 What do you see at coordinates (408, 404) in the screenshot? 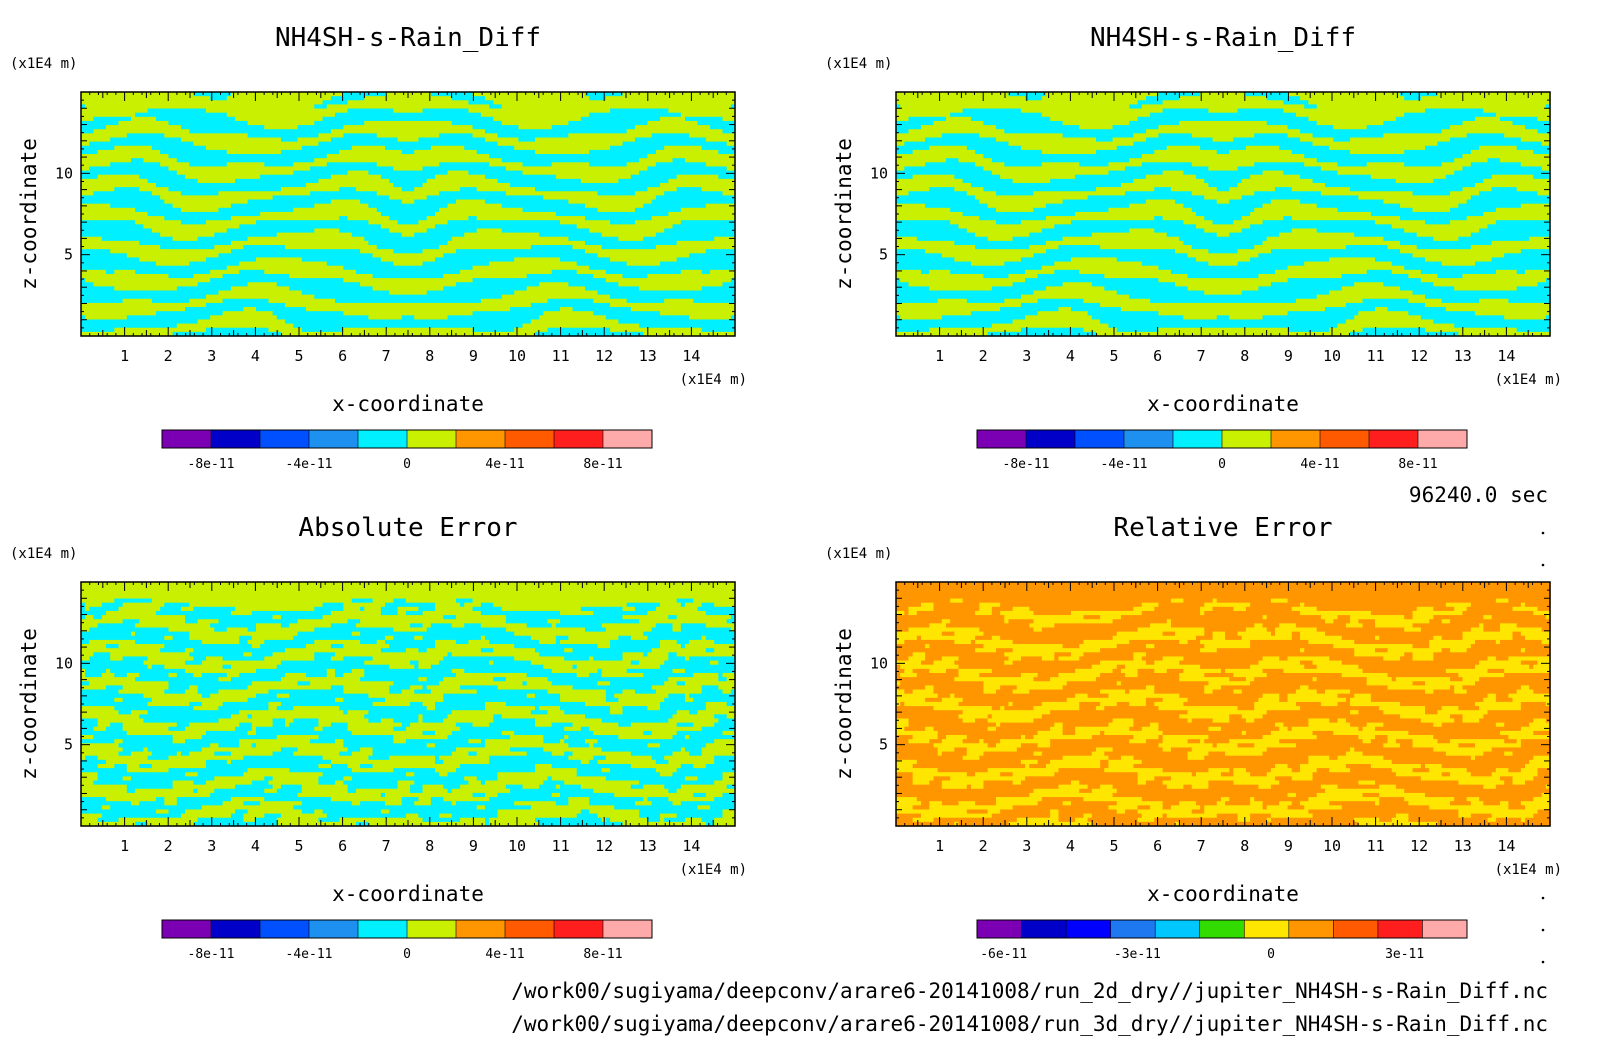
I see `x-axis-label: x-coordinate` at bounding box center [408, 404].